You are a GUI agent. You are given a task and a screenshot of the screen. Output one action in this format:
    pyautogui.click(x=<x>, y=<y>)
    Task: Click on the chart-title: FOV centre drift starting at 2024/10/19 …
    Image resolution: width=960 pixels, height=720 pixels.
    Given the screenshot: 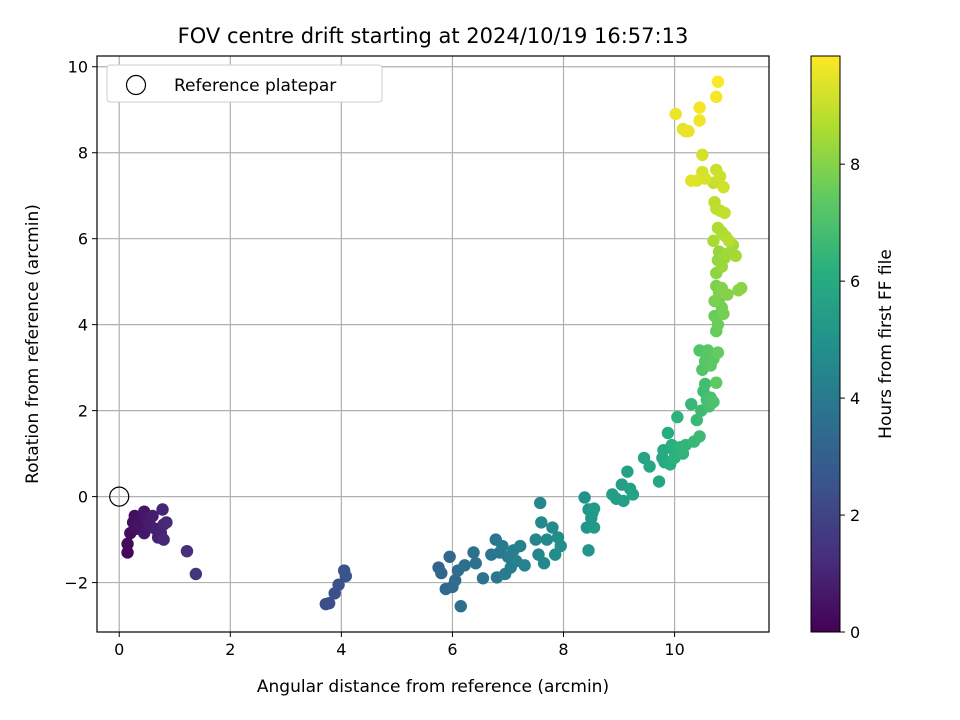 What is the action you would take?
    pyautogui.click(x=433, y=36)
    